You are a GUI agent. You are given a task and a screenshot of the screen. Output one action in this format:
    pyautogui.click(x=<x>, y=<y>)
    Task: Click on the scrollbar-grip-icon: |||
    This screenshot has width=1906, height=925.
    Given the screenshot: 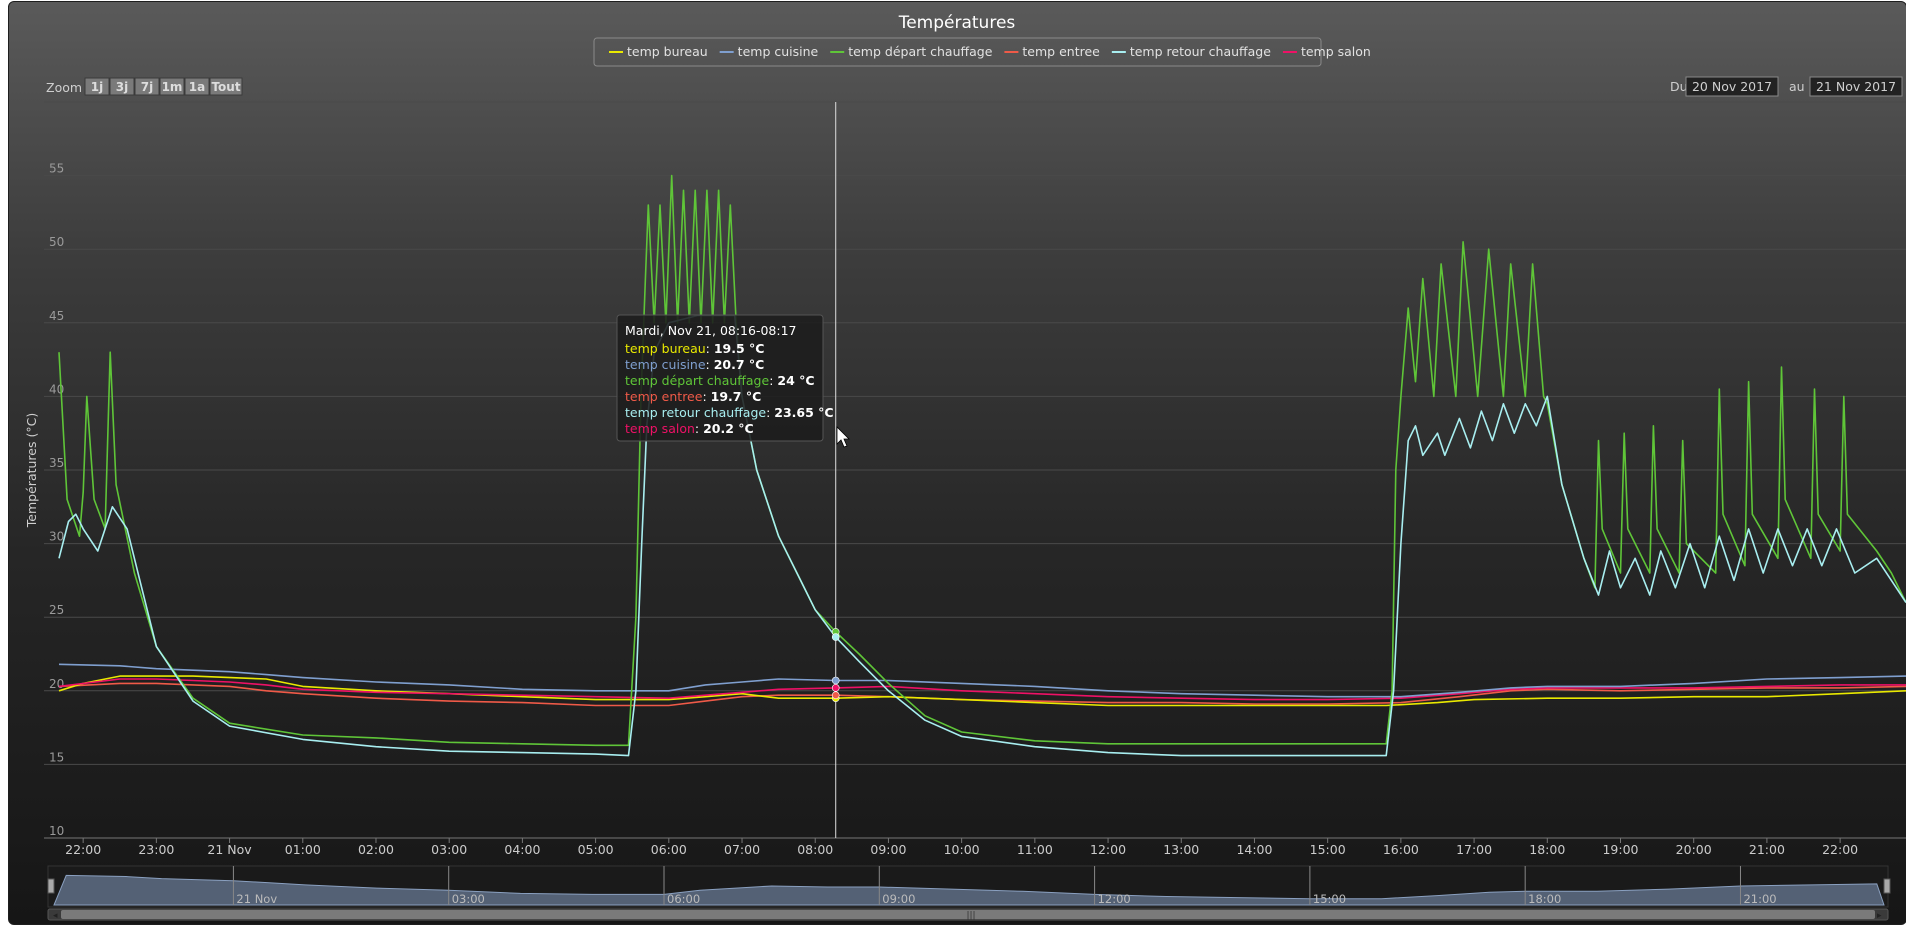 What is the action you would take?
    pyautogui.click(x=970, y=916)
    